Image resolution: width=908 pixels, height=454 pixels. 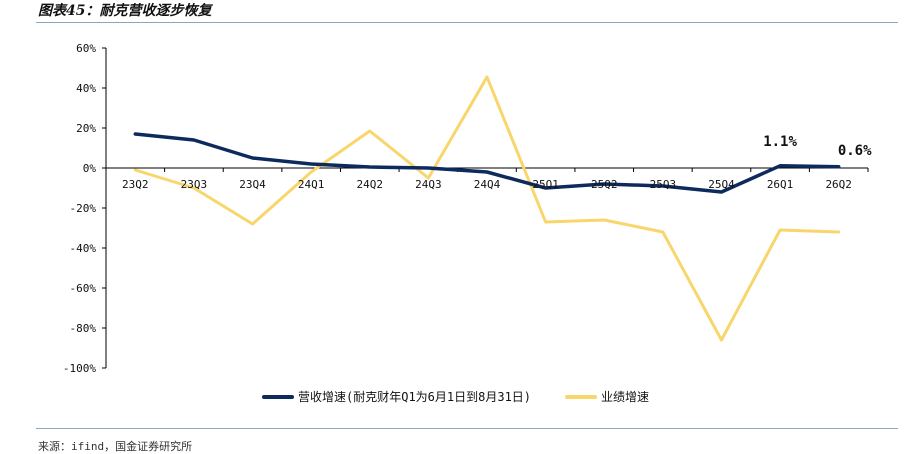 What do you see at coordinates (721, 184) in the screenshot?
I see `x-tick-label: 25Q4` at bounding box center [721, 184].